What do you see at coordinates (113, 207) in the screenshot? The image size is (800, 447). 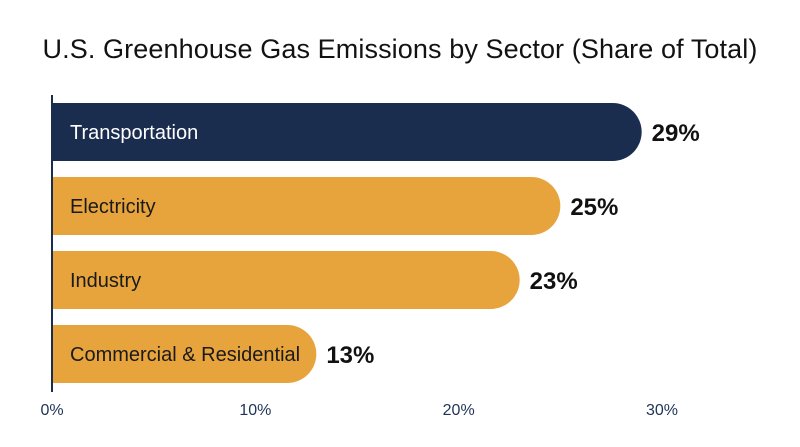 I see `bar-category-label: Electricity` at bounding box center [113, 207].